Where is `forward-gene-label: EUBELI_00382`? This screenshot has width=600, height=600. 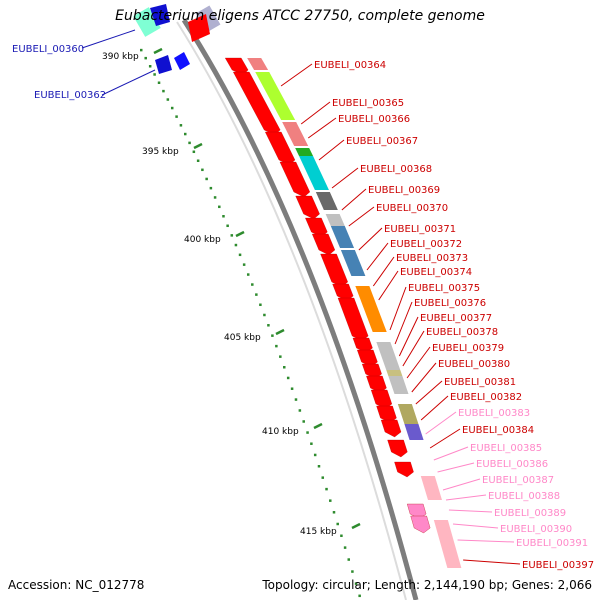 forward-gene-label: EUBELI_00382 is located at coordinates (486, 397).